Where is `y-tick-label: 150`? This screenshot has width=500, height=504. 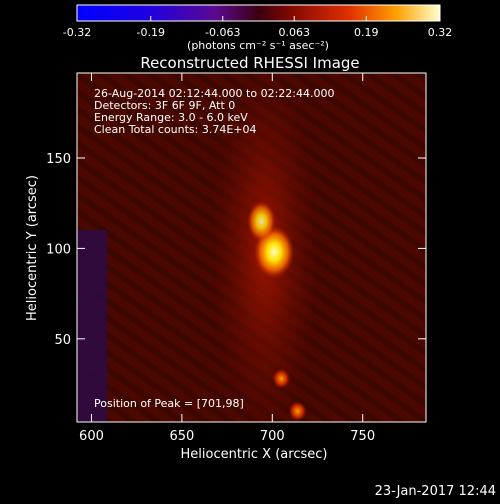
y-tick-label: 150 is located at coordinates (58, 159).